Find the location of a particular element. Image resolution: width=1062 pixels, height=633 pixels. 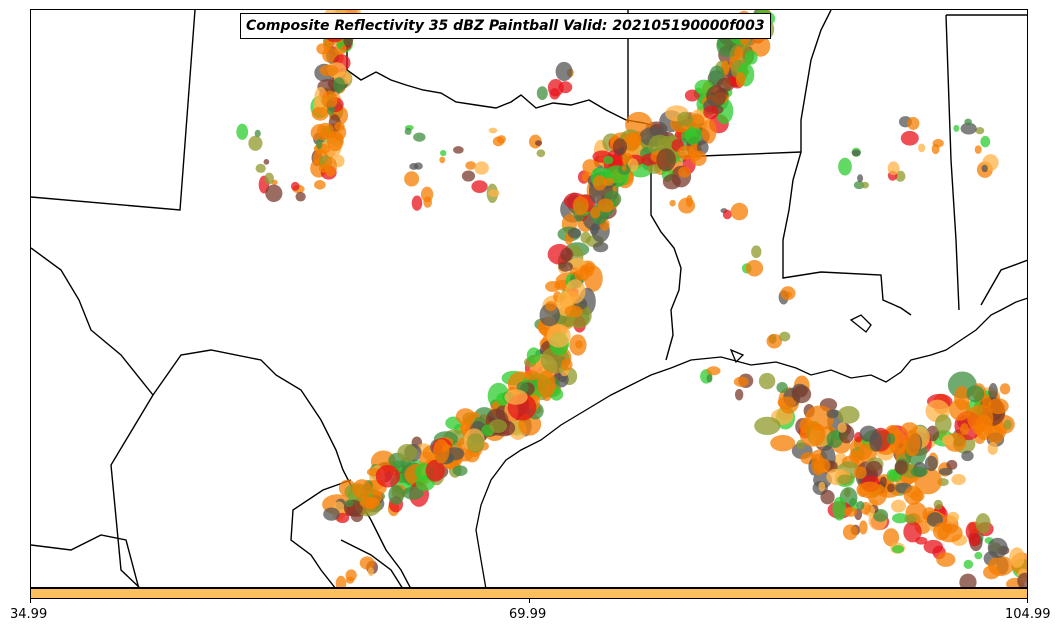

colorbar is located at coordinates (529, 593).